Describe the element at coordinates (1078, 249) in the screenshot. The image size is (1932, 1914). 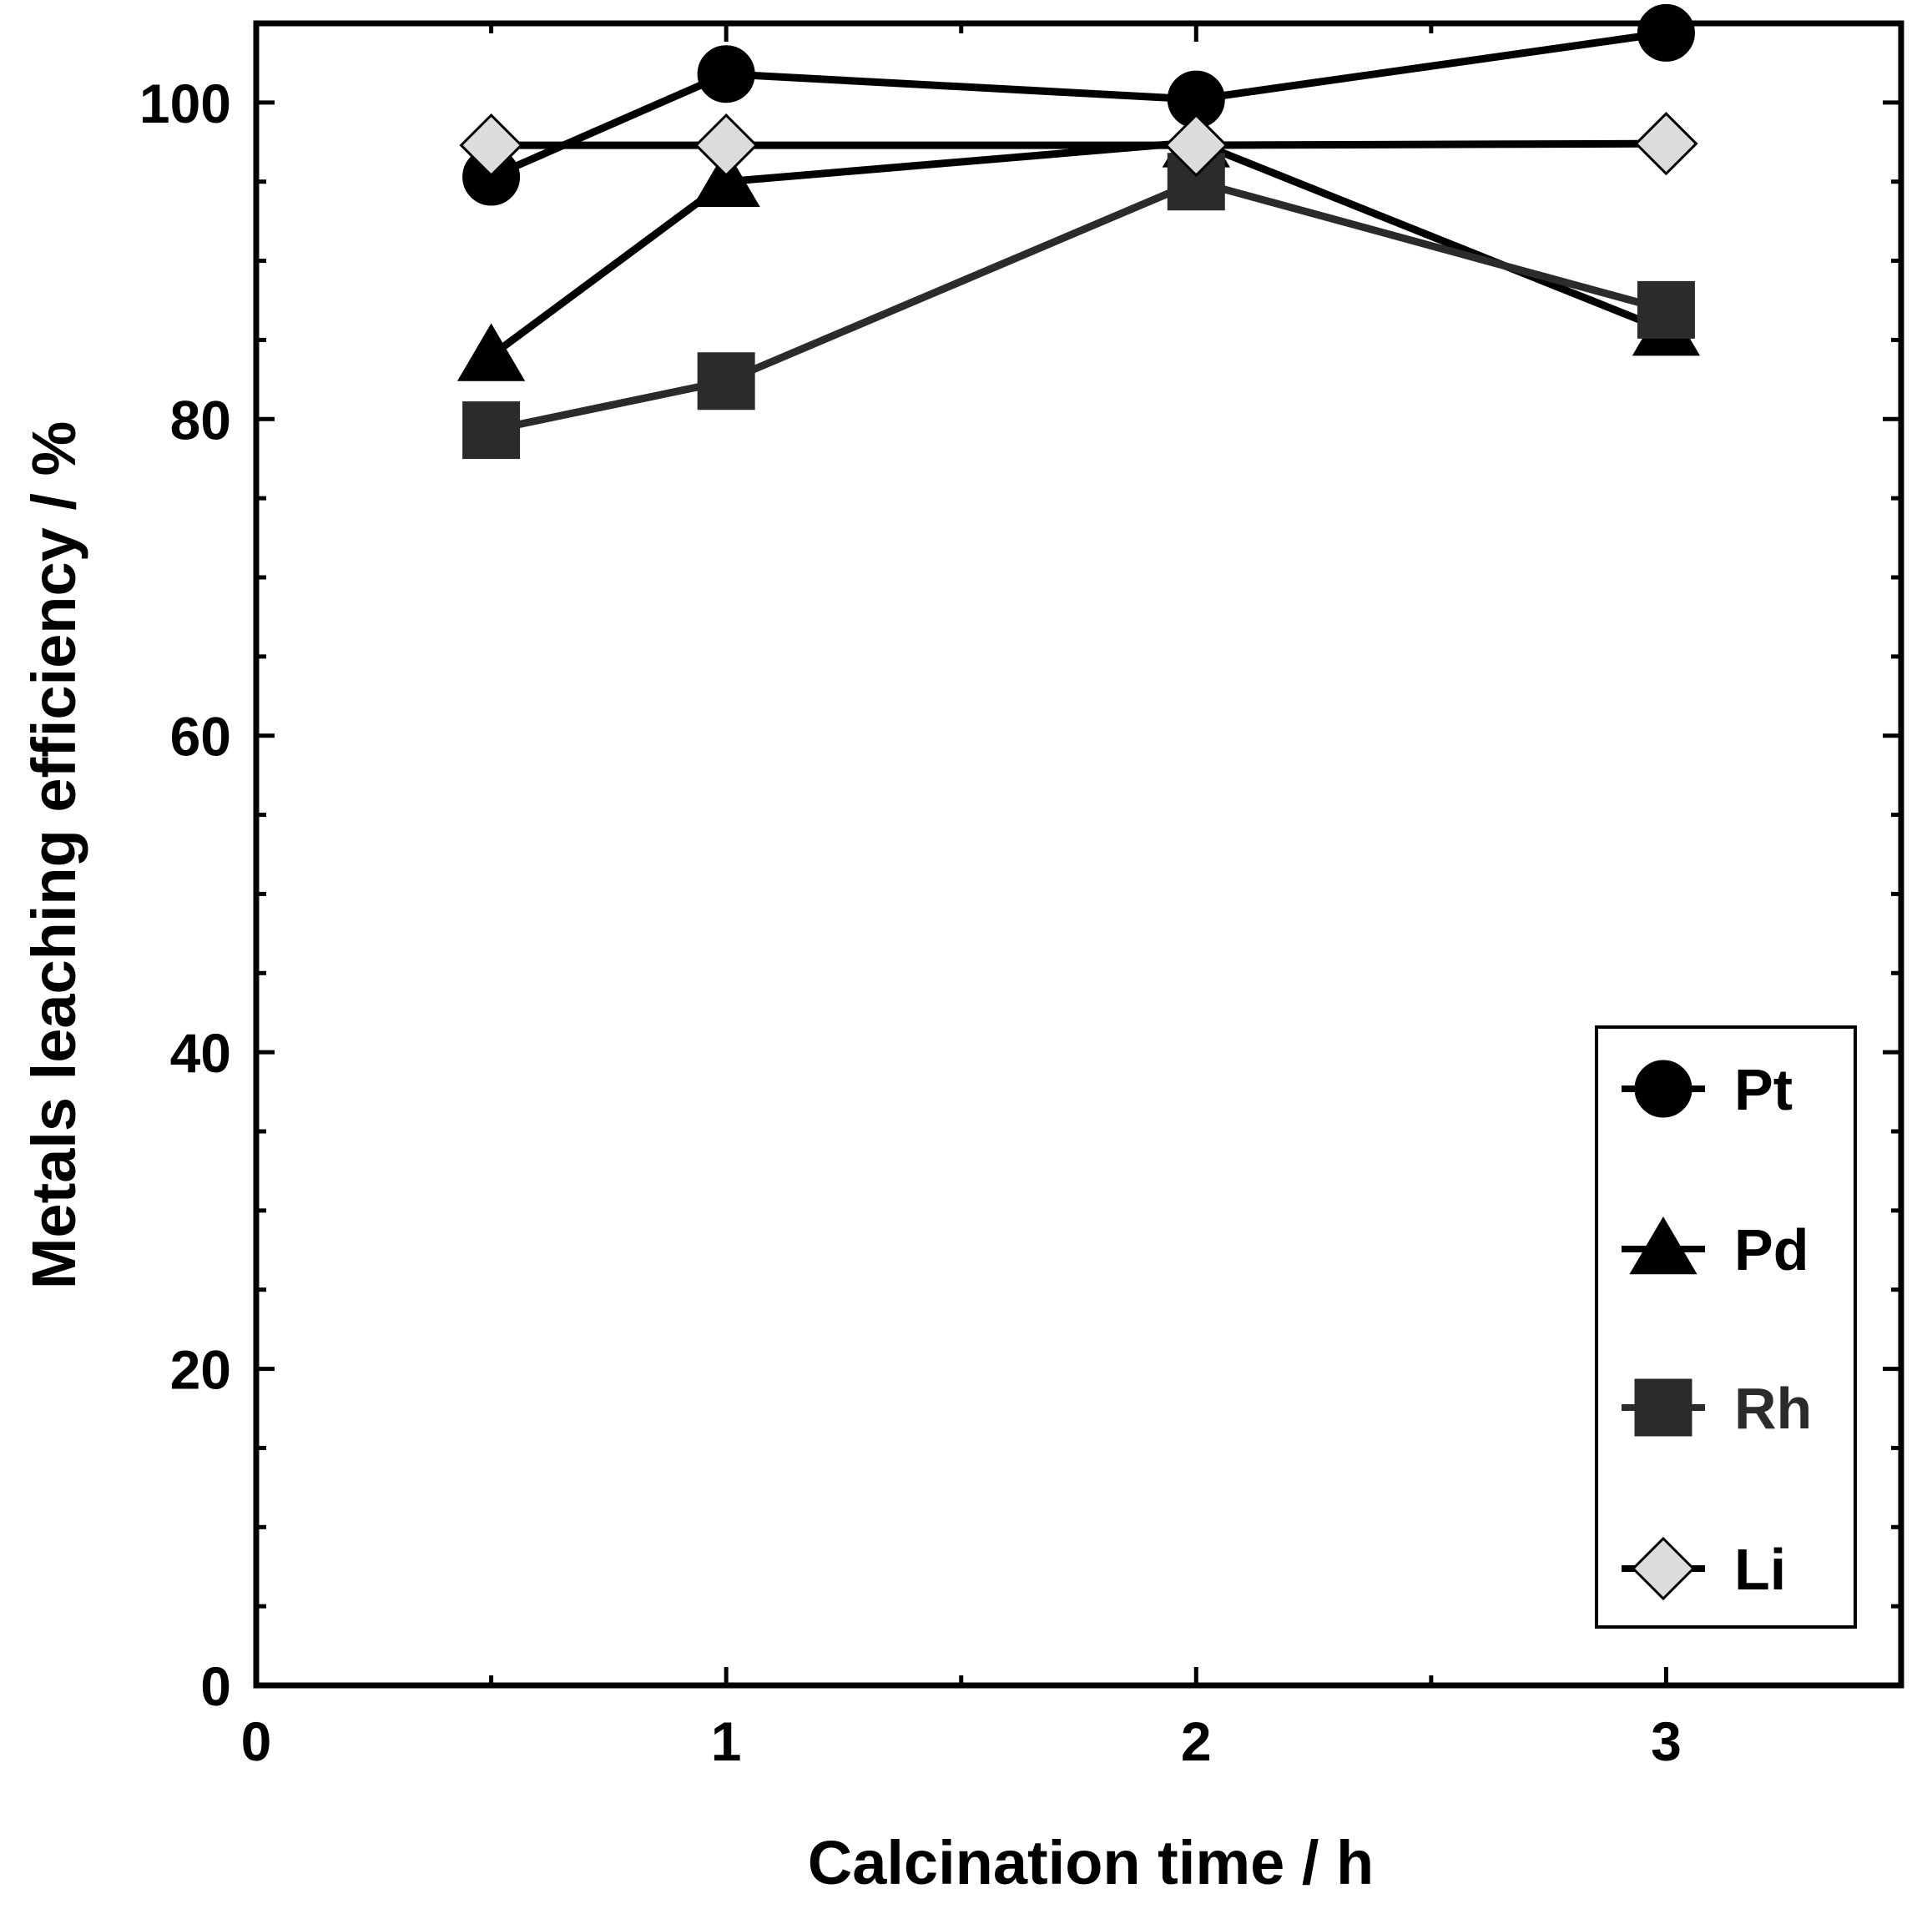
I see `series-line-pd` at that location.